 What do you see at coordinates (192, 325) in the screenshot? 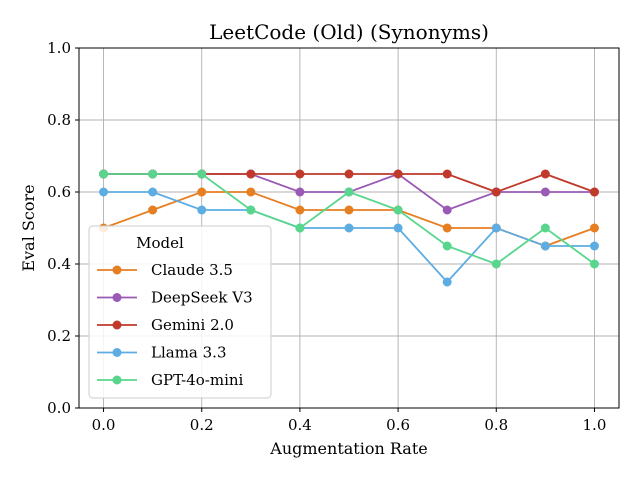
I see `legend-label: Gemini 2.0` at bounding box center [192, 325].